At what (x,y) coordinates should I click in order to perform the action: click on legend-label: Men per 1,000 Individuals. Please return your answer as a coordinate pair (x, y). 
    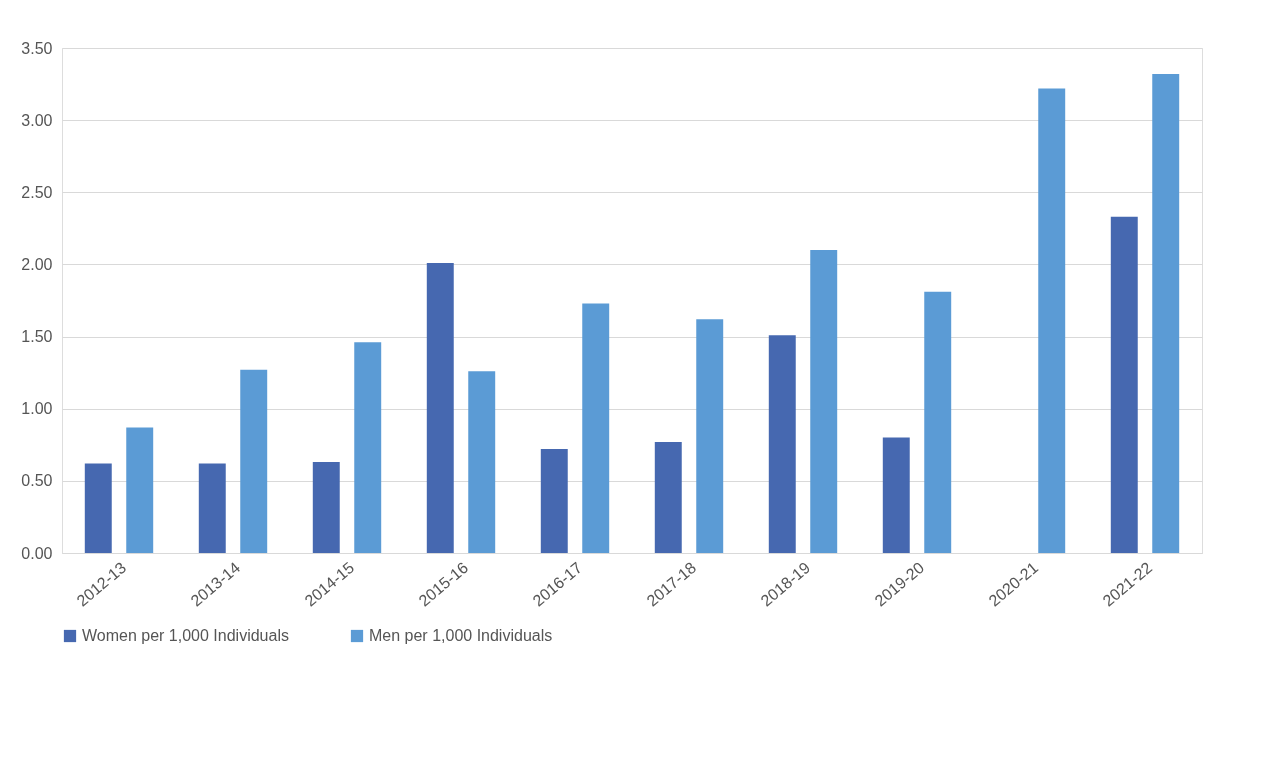
    Looking at the image, I should click on (461, 635).